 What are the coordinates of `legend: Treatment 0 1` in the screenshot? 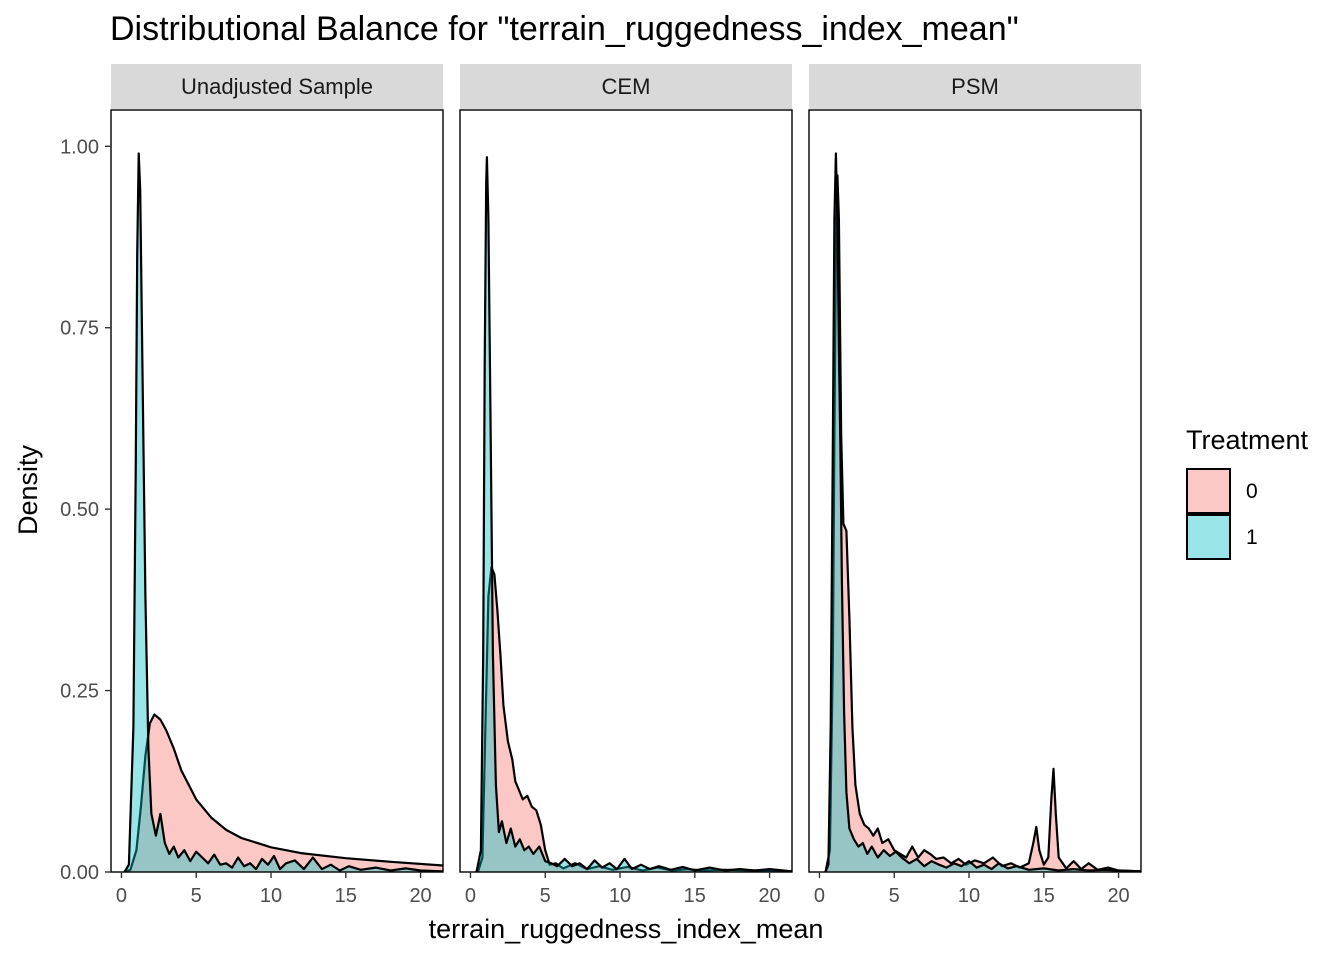 It's located at (1247, 492).